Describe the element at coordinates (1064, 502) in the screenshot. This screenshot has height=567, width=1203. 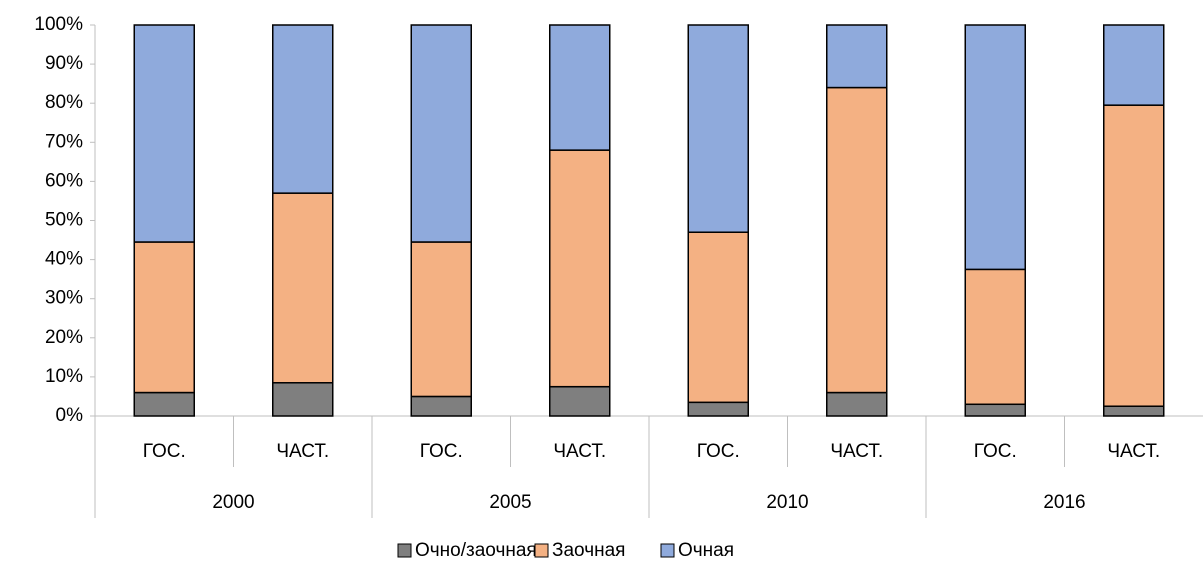
I see `group-label: 2016` at that location.